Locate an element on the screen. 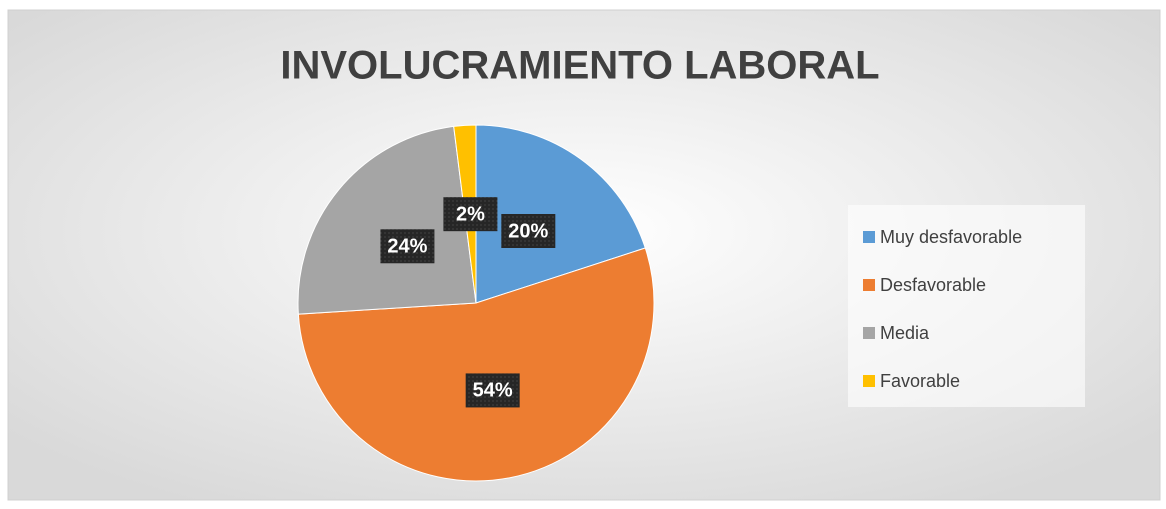  data-label: 24% is located at coordinates (407, 247).